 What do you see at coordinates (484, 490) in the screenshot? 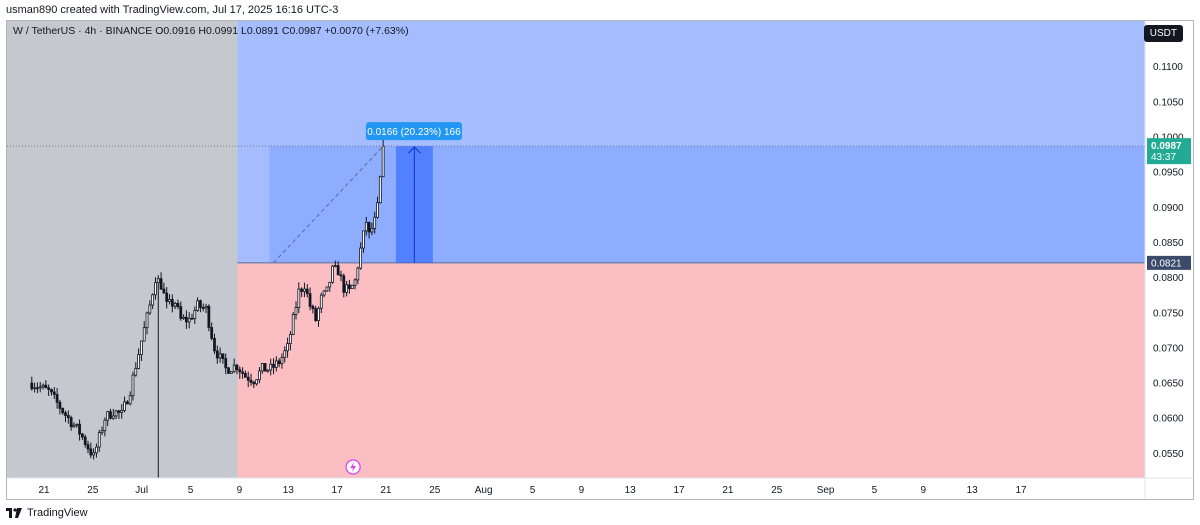
I see `time-tick-label: Aug` at bounding box center [484, 490].